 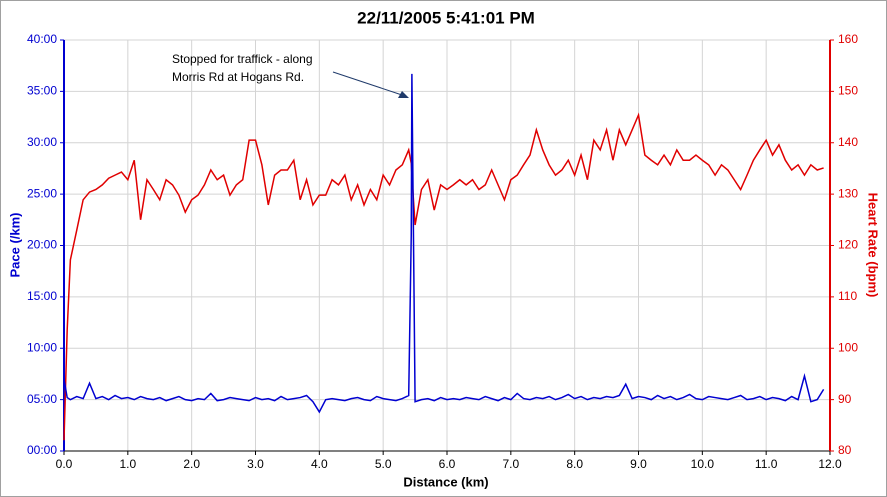 I want to click on x-tick-label: 5.0, so click(x=383, y=464).